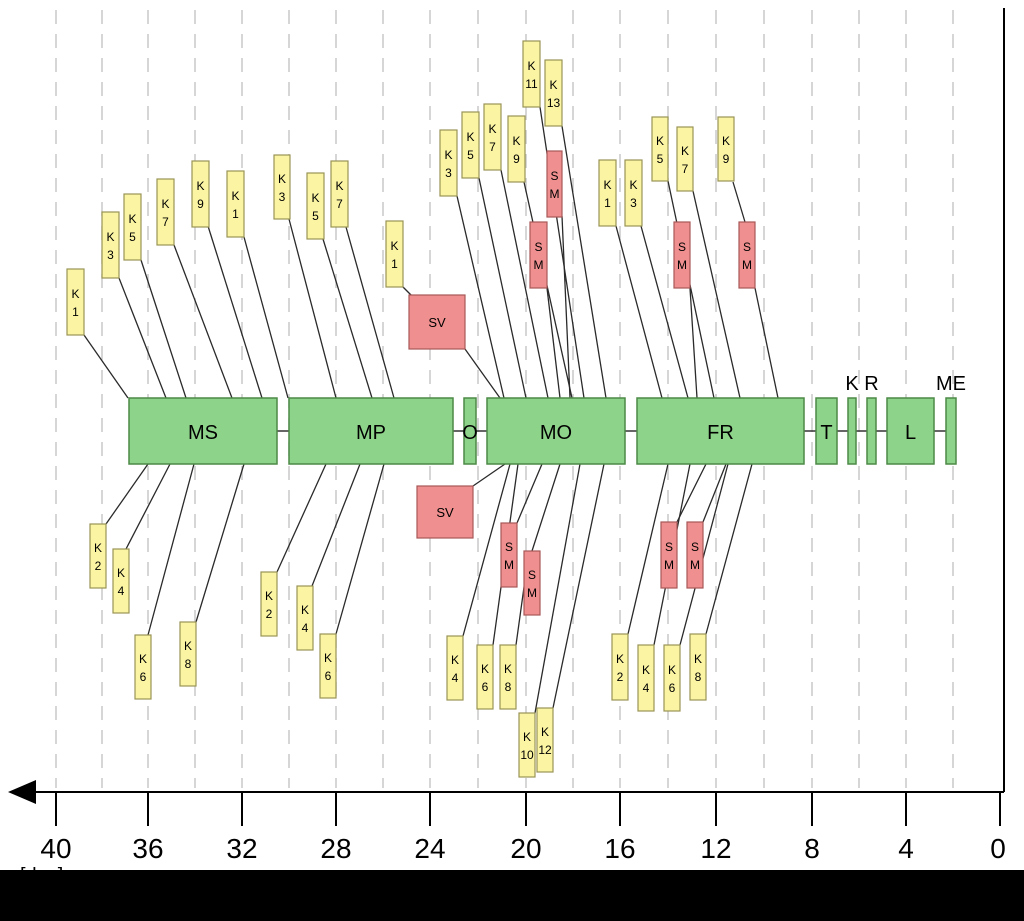 The height and width of the screenshot is (921, 1024). I want to click on footer-bar, so click(512, 893).